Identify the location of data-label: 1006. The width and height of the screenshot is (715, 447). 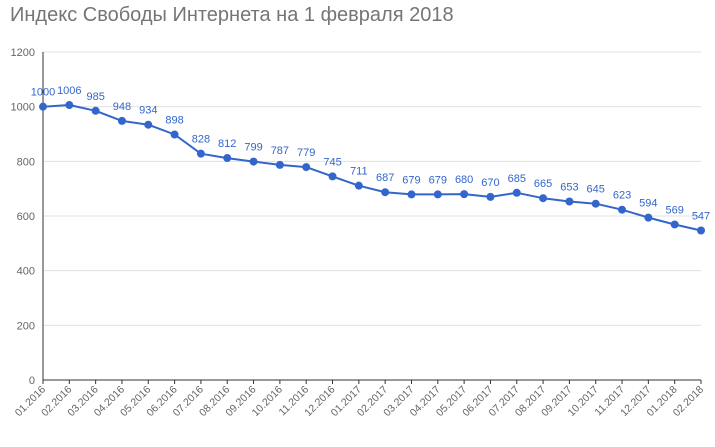
(69, 91).